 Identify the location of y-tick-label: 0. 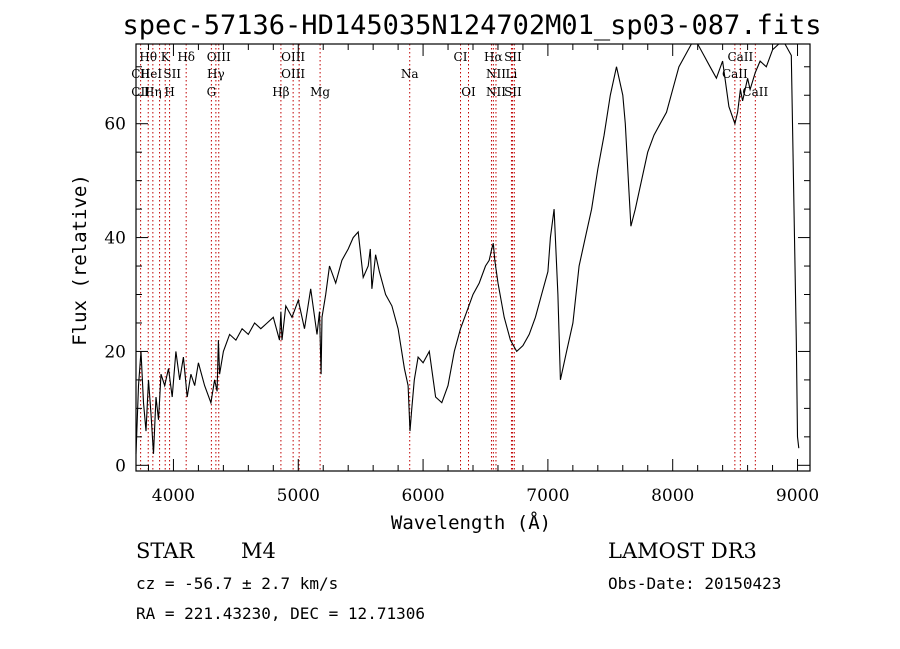
(120, 466).